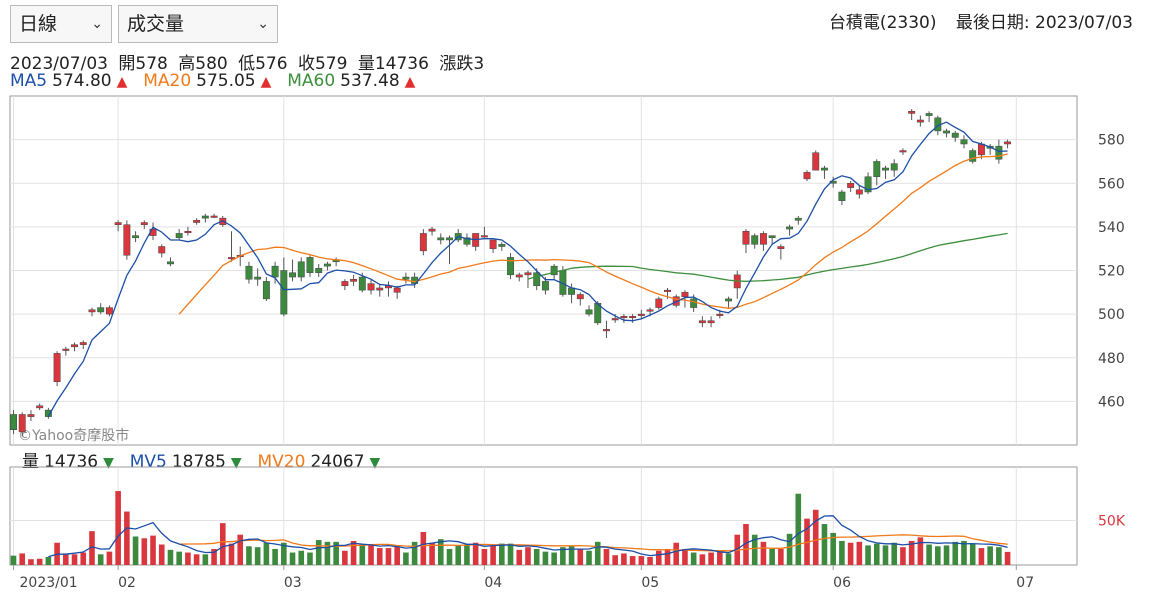 The image size is (1149, 604). What do you see at coordinates (1111, 184) in the screenshot?
I see `price-tick-label: 560` at bounding box center [1111, 184].